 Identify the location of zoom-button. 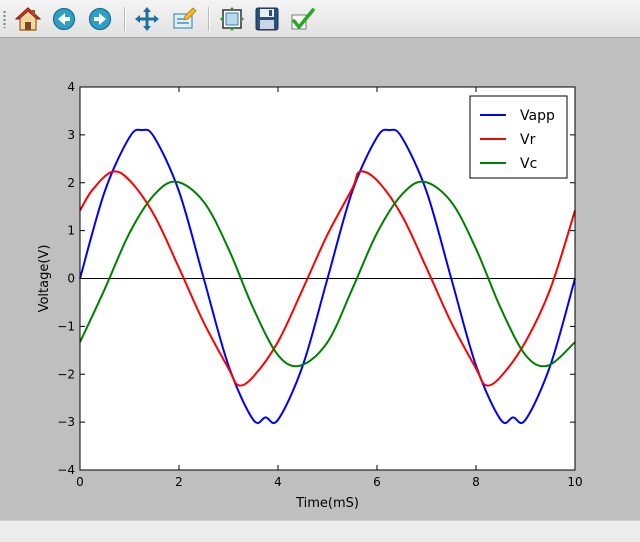
(184, 19).